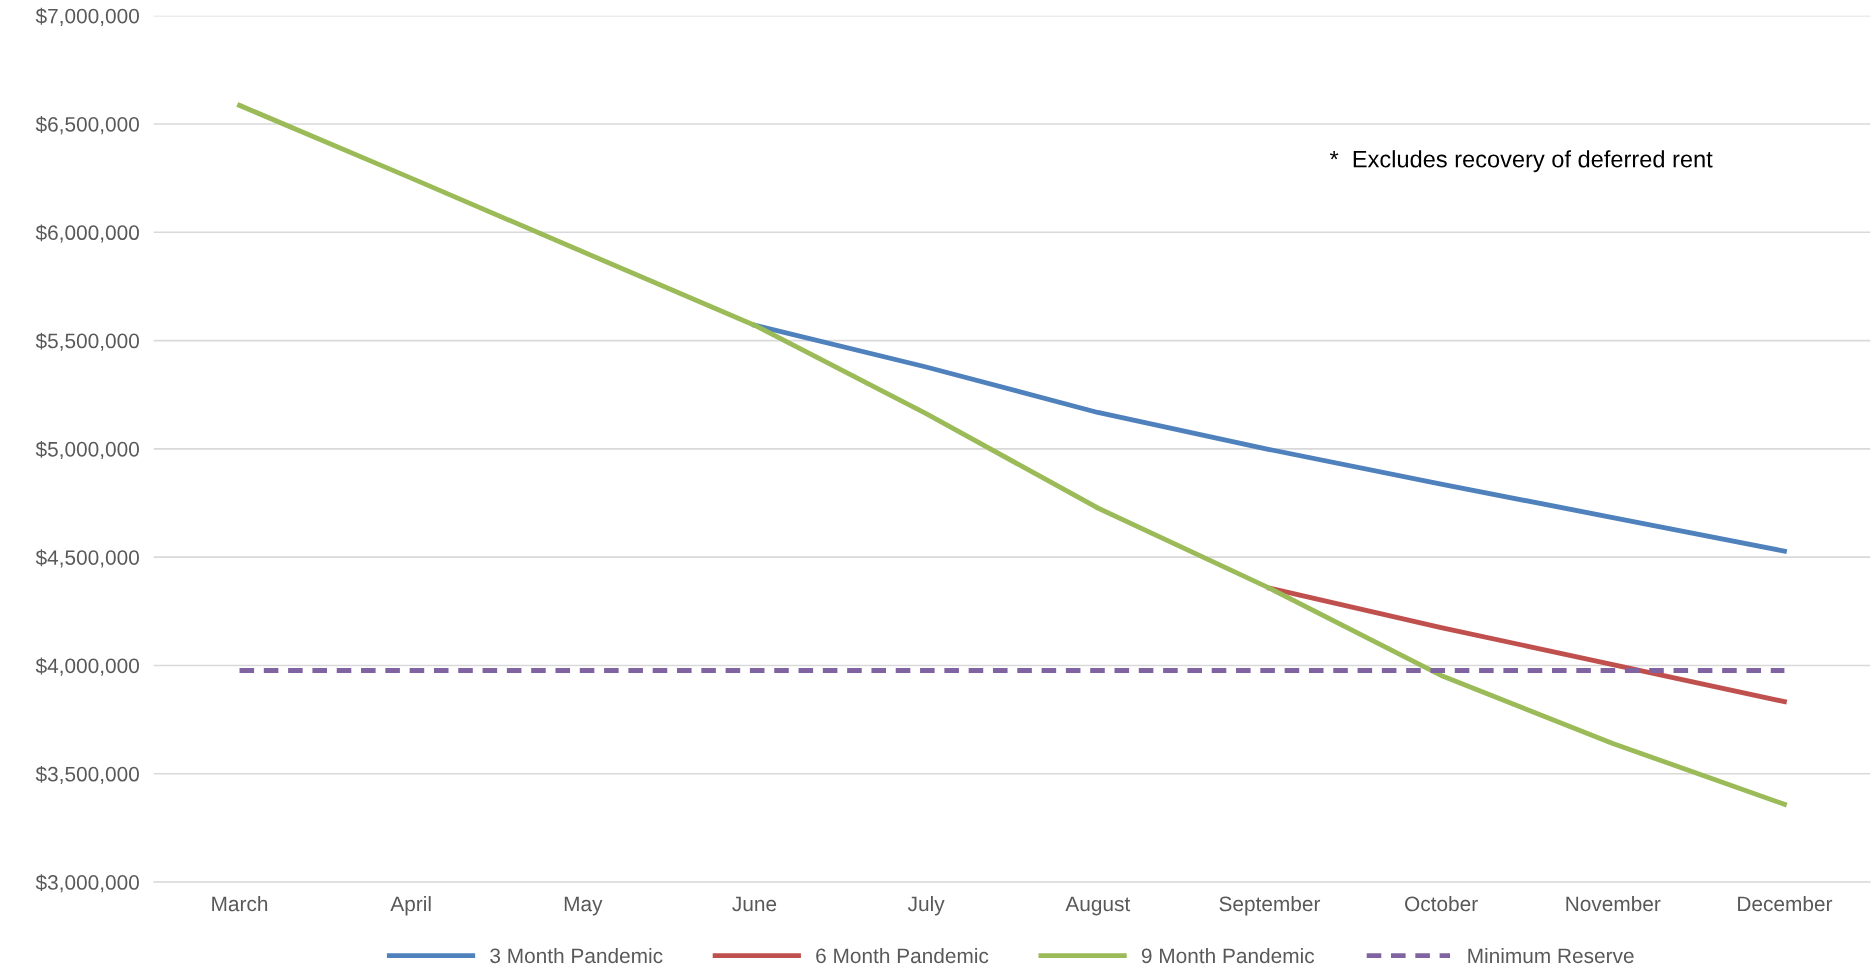 Image resolution: width=1874 pixels, height=979 pixels. What do you see at coordinates (583, 906) in the screenshot?
I see `x-tick-label: May` at bounding box center [583, 906].